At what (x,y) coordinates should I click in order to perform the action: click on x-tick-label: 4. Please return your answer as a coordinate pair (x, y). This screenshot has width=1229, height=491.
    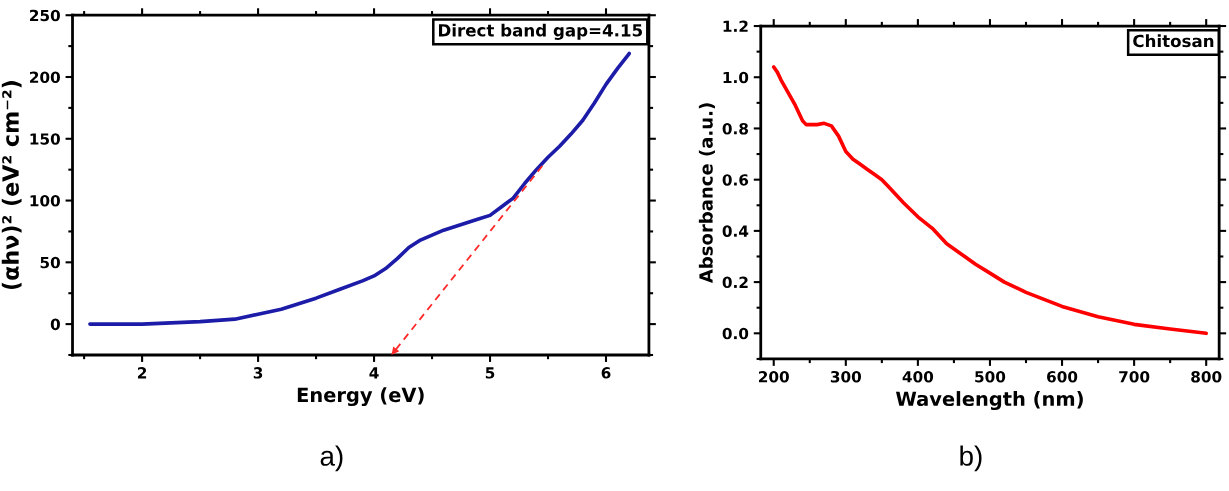
    Looking at the image, I should click on (374, 373).